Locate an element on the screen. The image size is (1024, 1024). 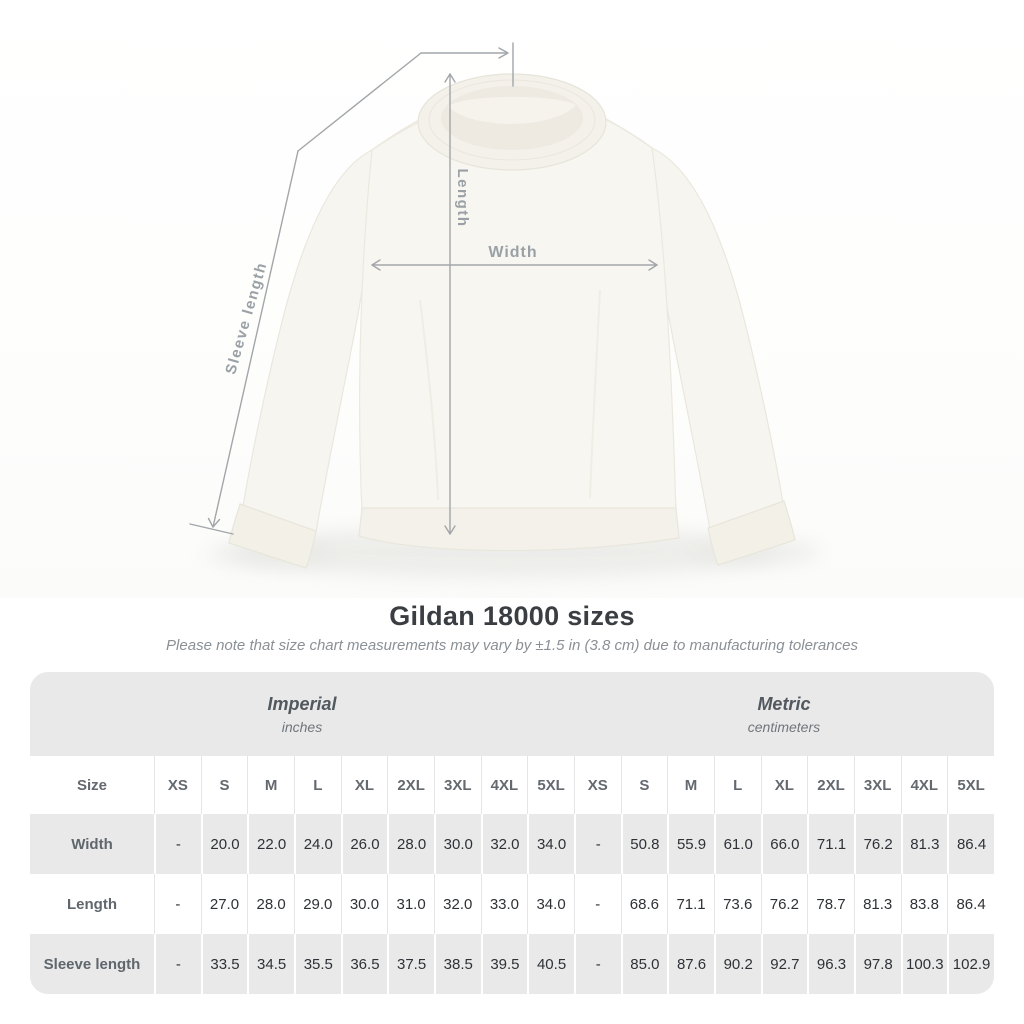
metric-label: Metric is located at coordinates (784, 703).